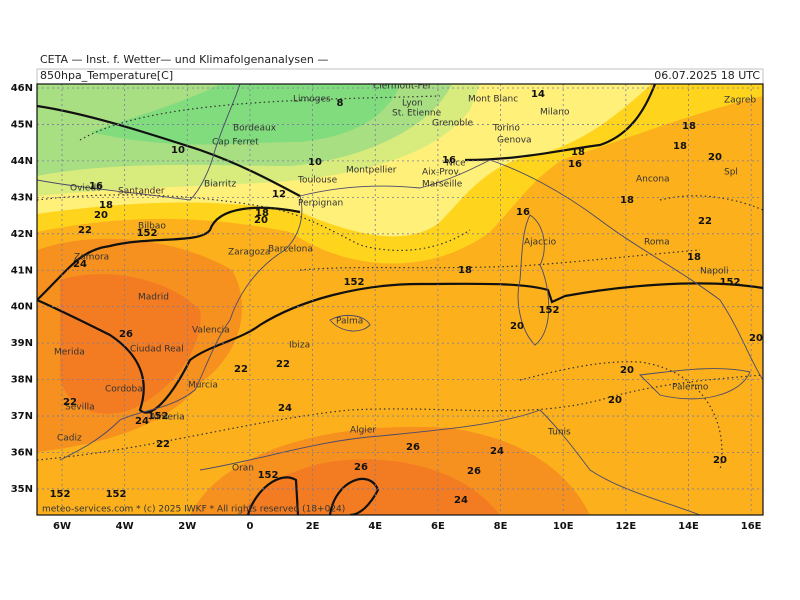  What do you see at coordinates (540, 243) in the screenshot?
I see `city-label: Ajaccio` at bounding box center [540, 243].